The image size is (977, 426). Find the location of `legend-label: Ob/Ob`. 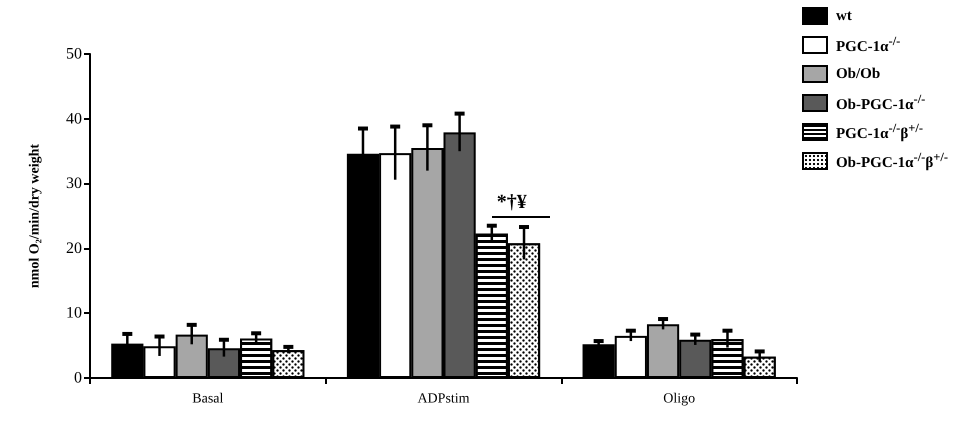

legend-label: Ob/Ob is located at coordinates (858, 74).